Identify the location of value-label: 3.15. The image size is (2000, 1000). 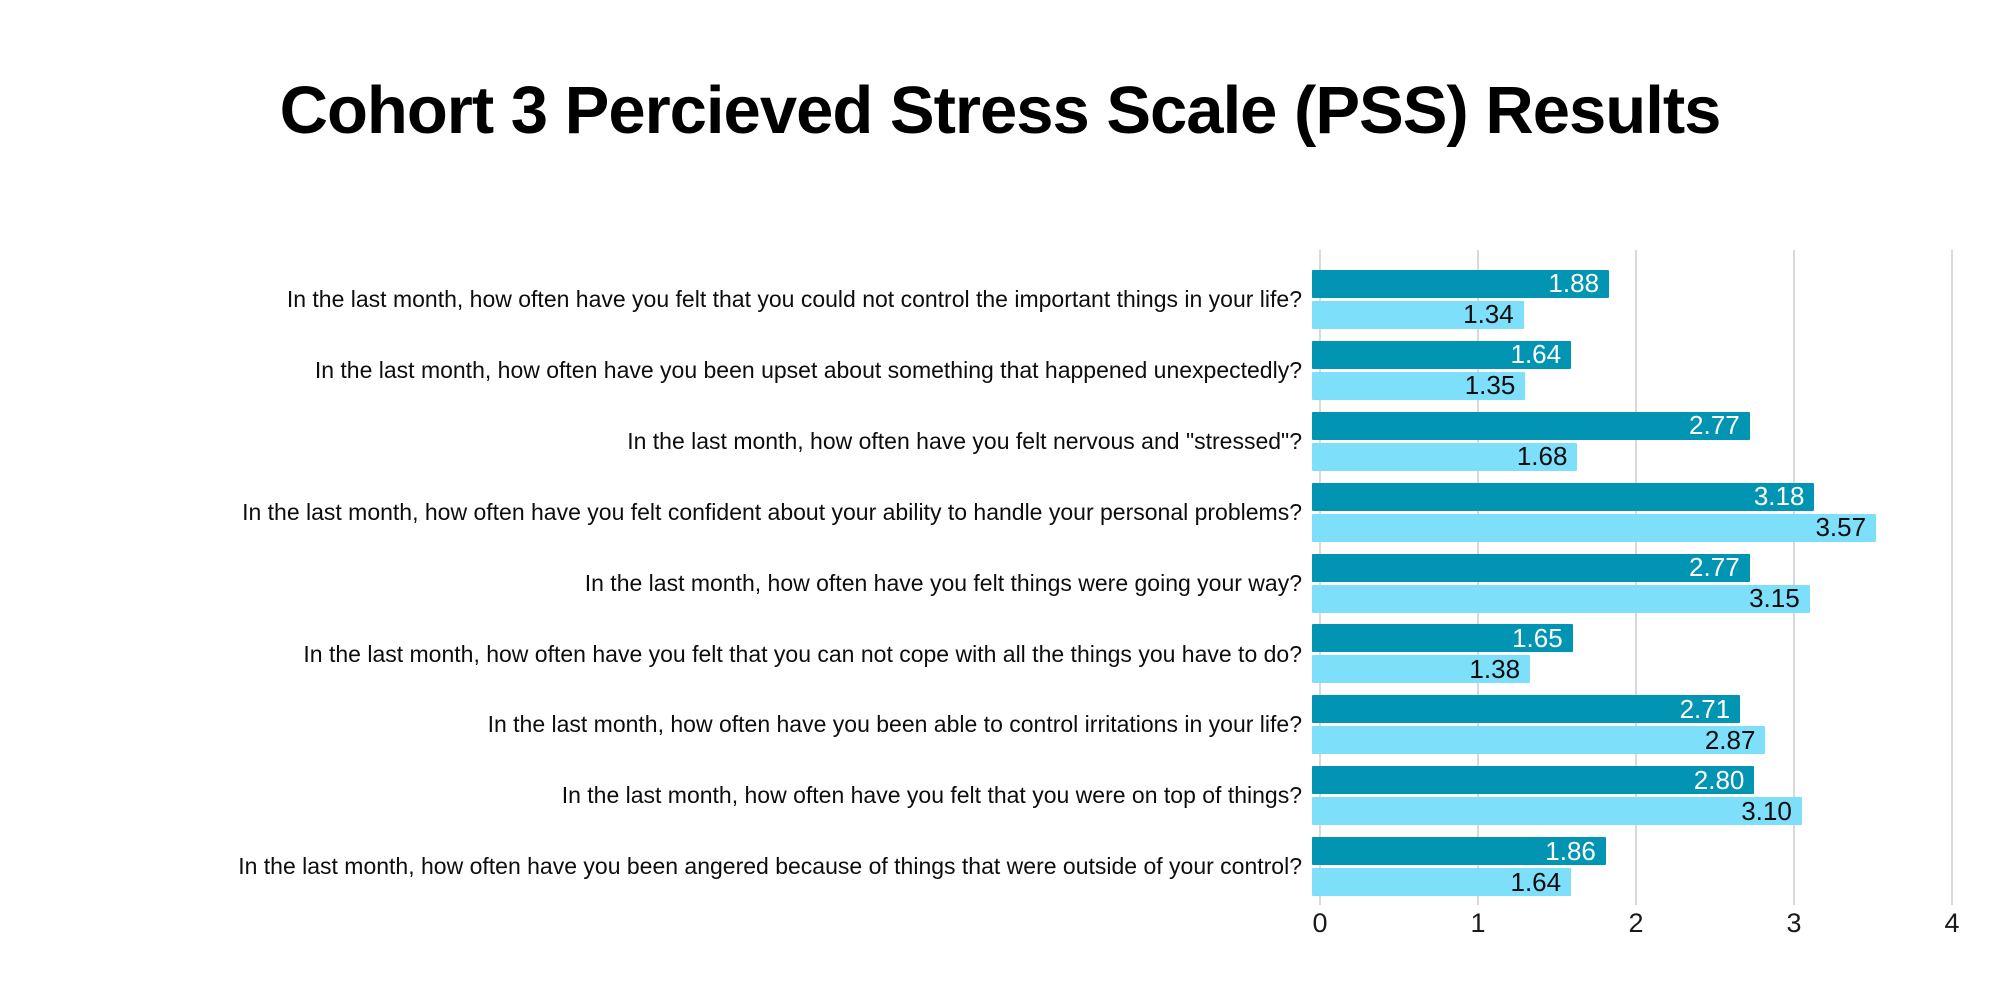
(1774, 598).